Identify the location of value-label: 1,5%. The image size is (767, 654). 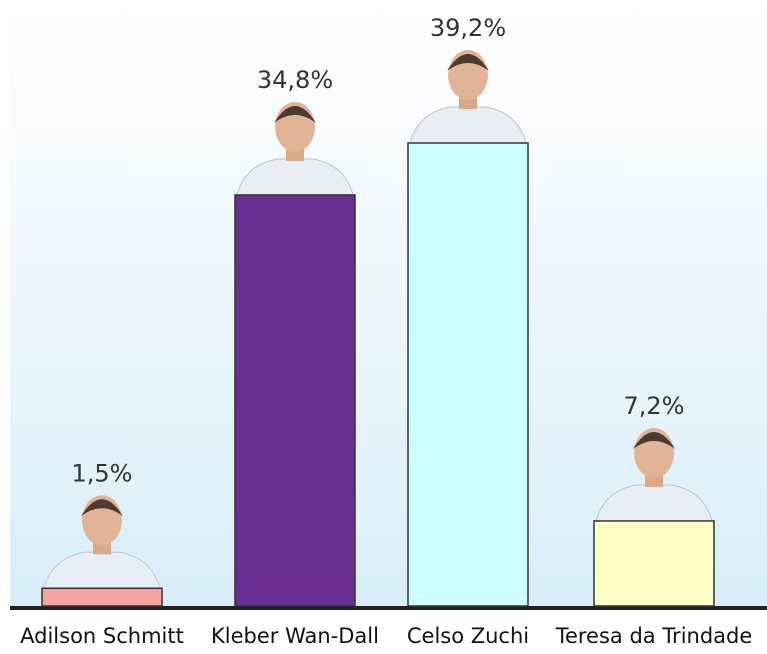
(102, 473).